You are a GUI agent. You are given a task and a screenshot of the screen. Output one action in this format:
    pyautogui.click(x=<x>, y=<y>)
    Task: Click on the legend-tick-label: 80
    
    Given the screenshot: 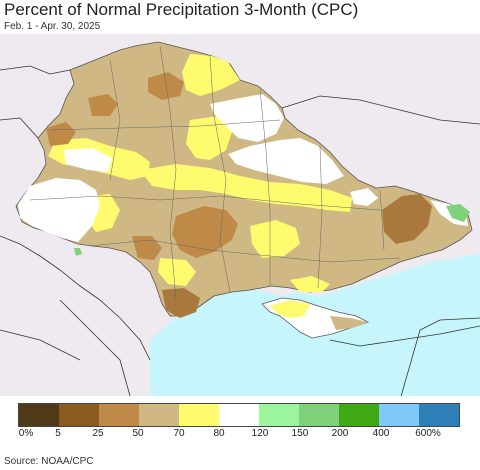 What is the action you would take?
    pyautogui.click(x=219, y=433)
    